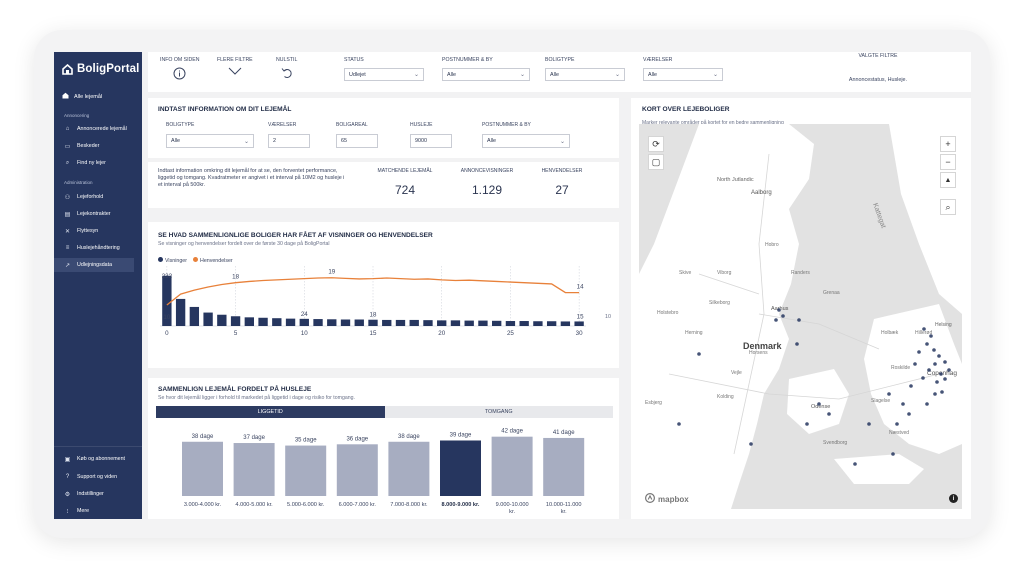 Image resolution: width=1024 pixels, height=574 pixels. Describe the element at coordinates (102, 214) in the screenshot. I see `sidebar-item-lejekontrakter: ▤ Lejekontrakter` at that location.